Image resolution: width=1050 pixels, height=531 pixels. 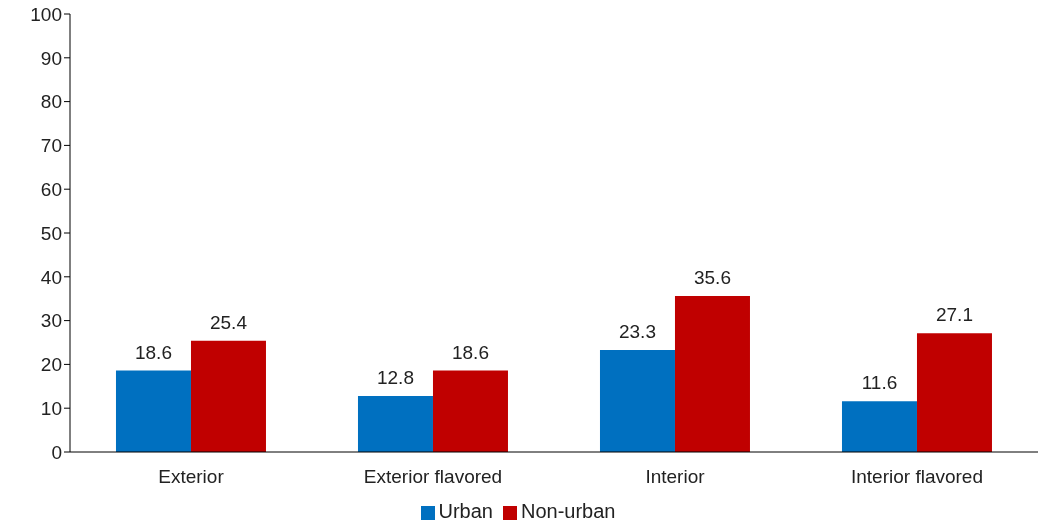 What do you see at coordinates (46, 14) in the screenshot?
I see `y-tick-label: 100` at bounding box center [46, 14].